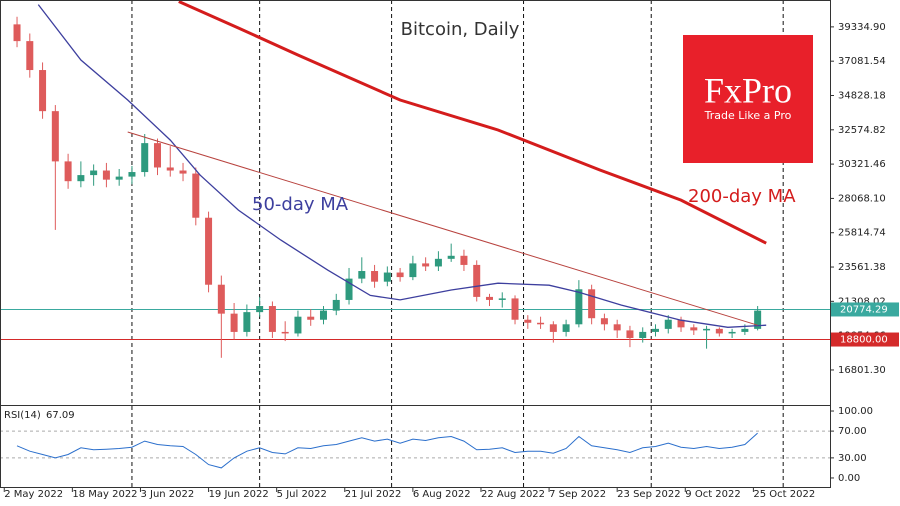 The width and height of the screenshot is (900, 506). What do you see at coordinates (852, 458) in the screenshot?
I see `rsi-y-tick-label: 30.00` at bounding box center [852, 458].